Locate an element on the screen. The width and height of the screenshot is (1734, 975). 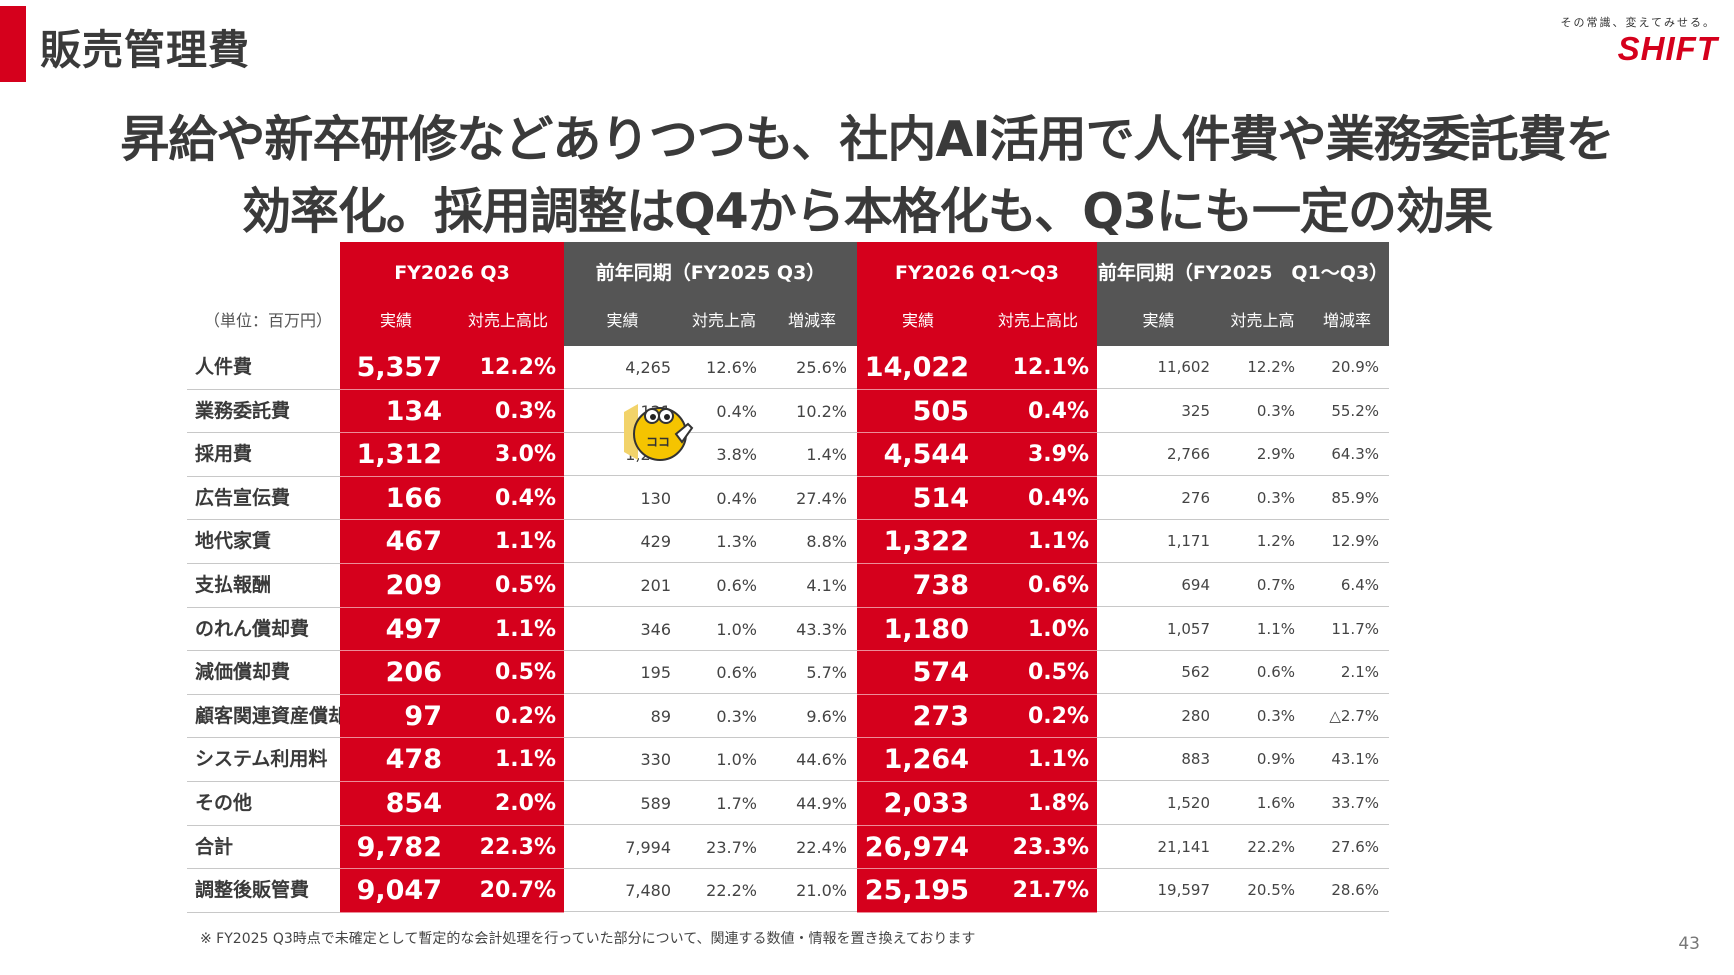
table-cell: 478 is located at coordinates (396, 760).